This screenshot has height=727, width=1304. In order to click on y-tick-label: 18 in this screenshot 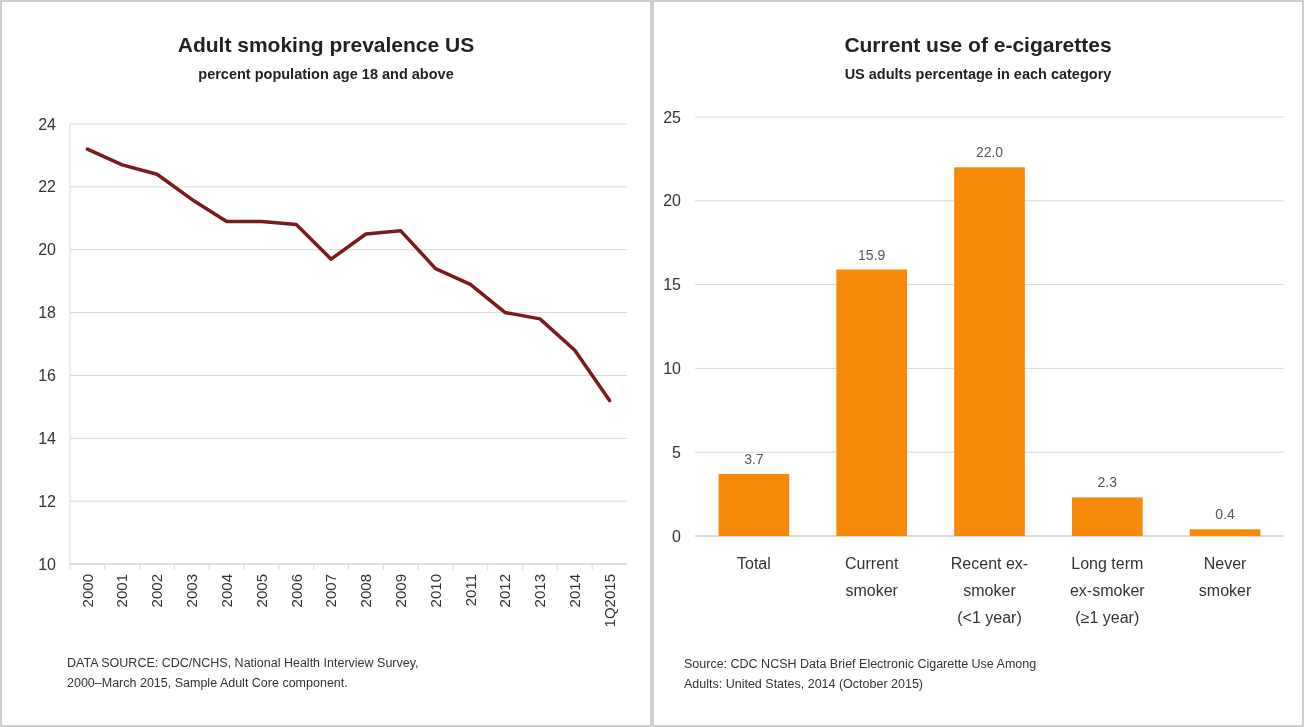, I will do `click(47, 313)`.